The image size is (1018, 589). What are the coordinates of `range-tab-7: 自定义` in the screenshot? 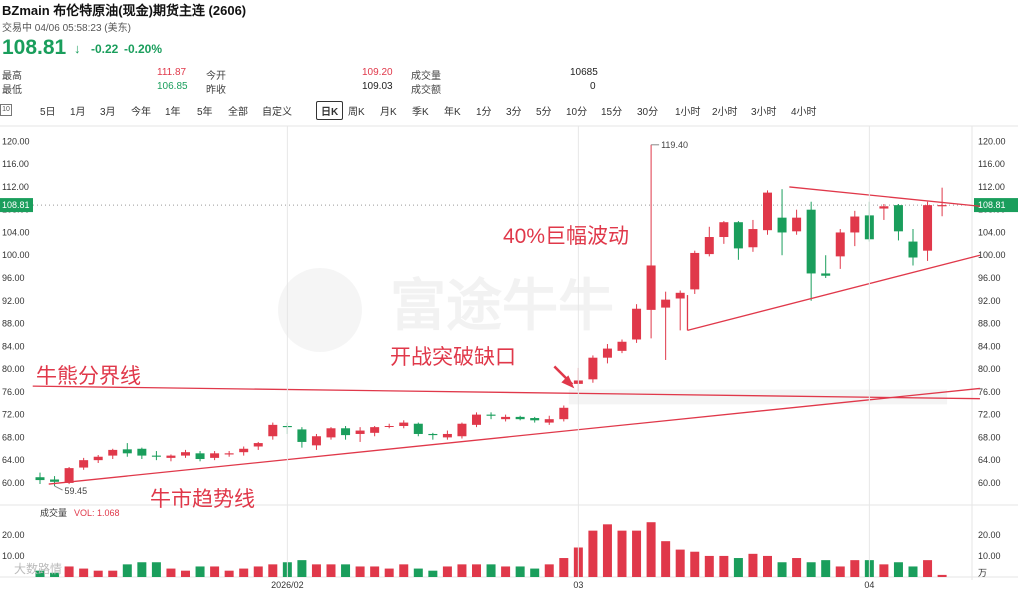 It's located at (277, 112).